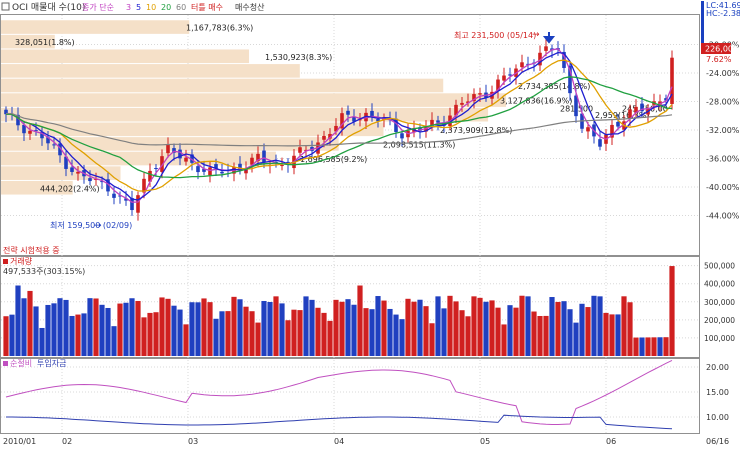  Describe the element at coordinates (717, 441) in the screenshot. I see `date-label-6: 06/16` at that location.